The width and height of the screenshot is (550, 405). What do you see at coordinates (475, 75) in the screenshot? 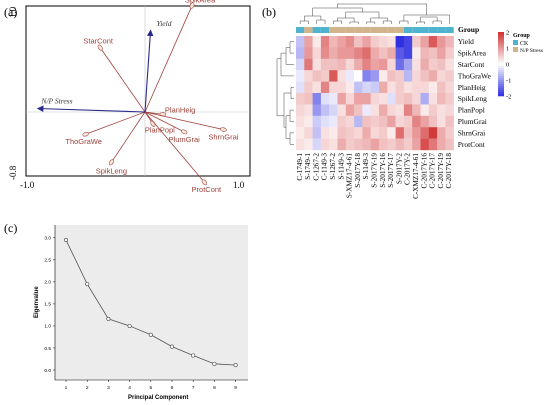
I see `row-label-thograwe: ThoGraWe` at bounding box center [475, 75].